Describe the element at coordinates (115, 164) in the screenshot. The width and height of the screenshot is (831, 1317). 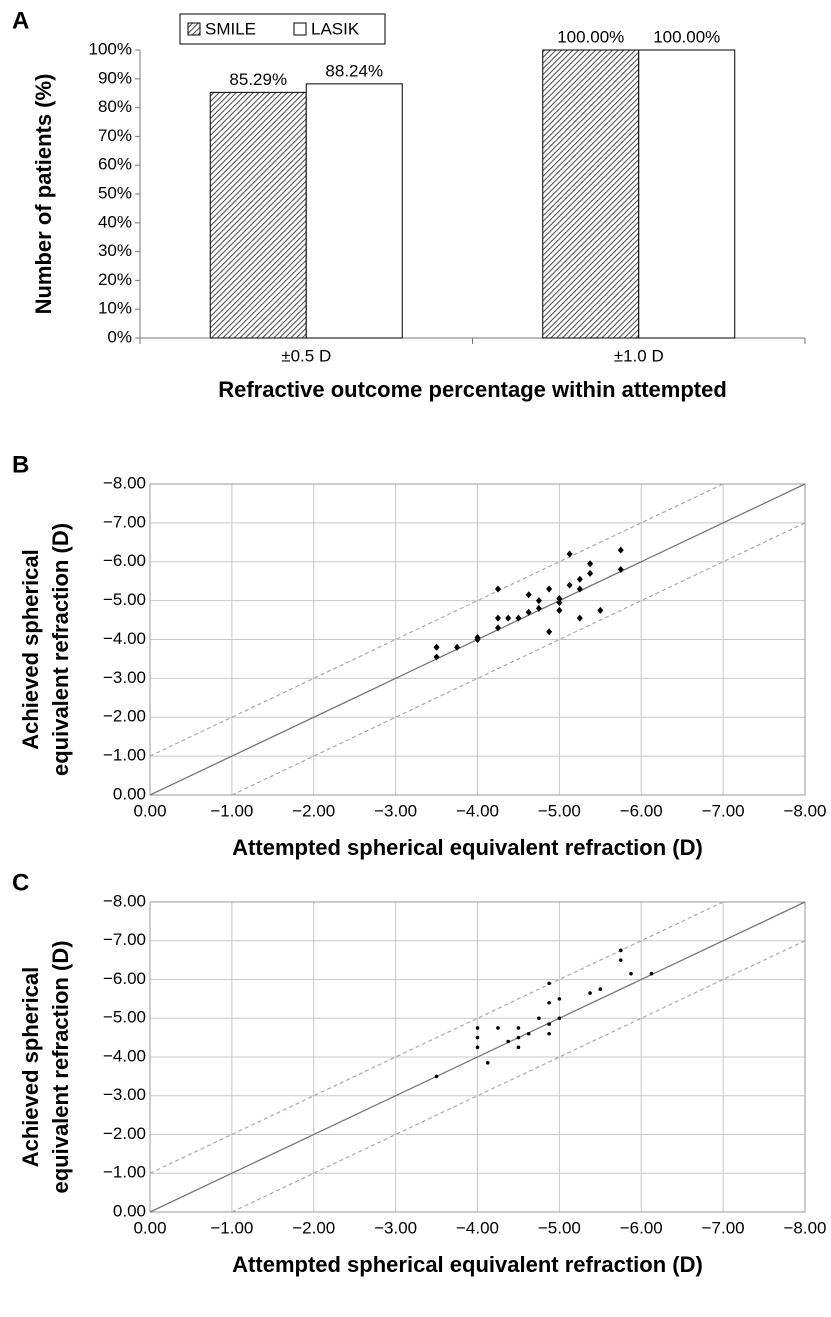
I see `y-tick-label: 60%` at that location.